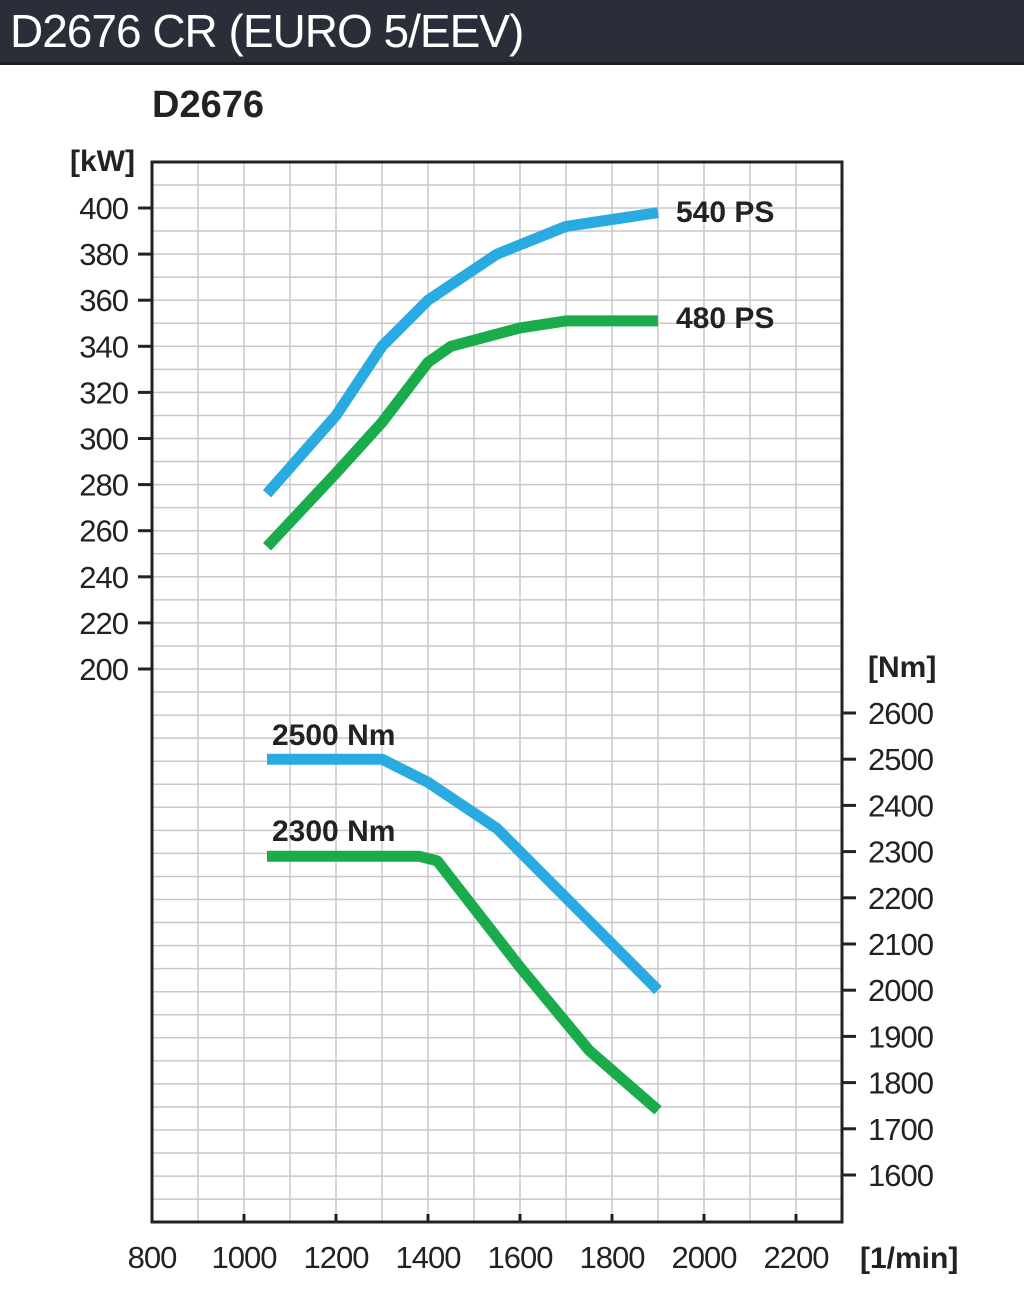 The height and width of the screenshot is (1293, 1024). What do you see at coordinates (901, 1083) in the screenshot?
I see `right-tick-label: 1800` at bounding box center [901, 1083].